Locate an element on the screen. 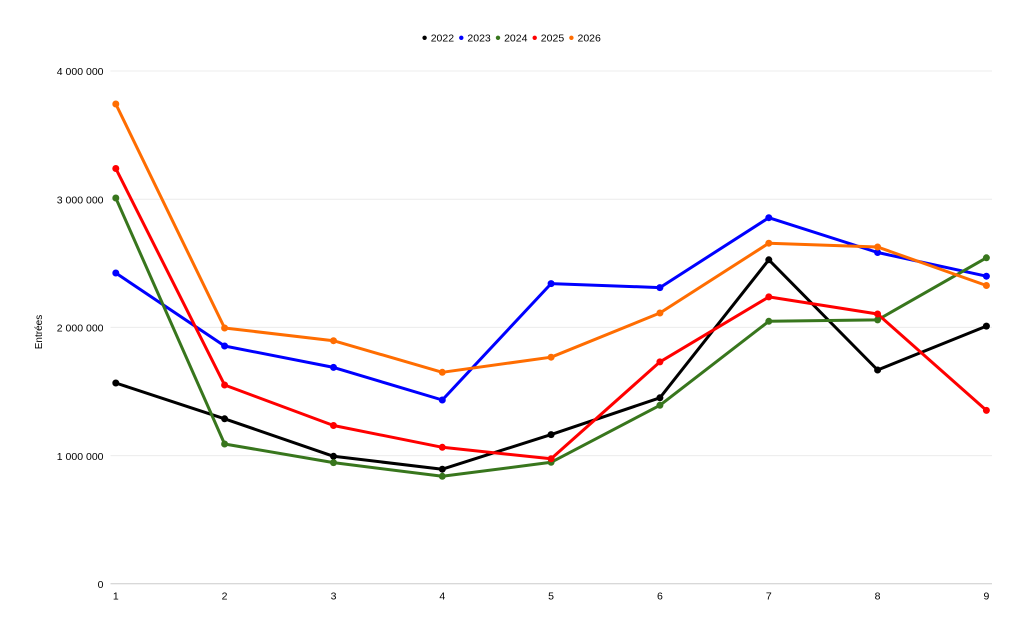  svg-text: 4 000 000 is located at coordinates (80, 72).